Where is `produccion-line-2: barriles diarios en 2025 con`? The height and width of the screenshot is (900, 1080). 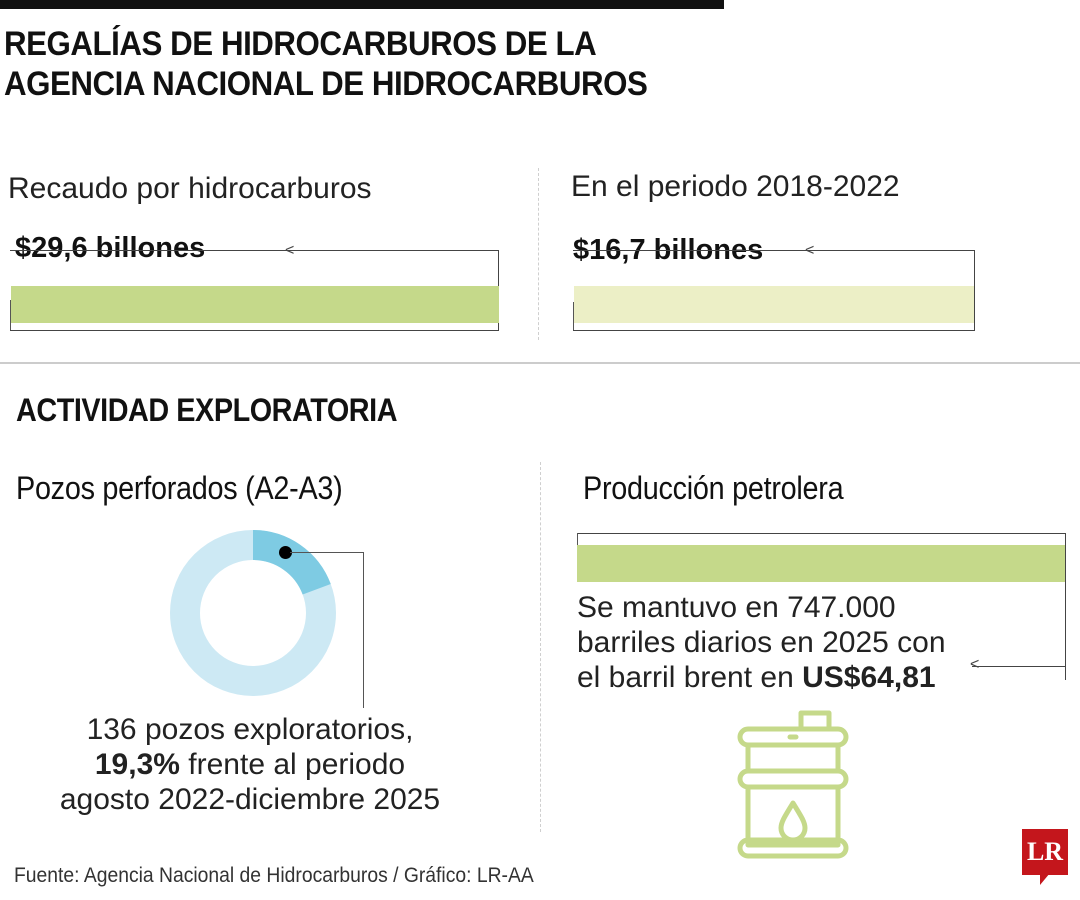
produccion-line-2: barriles diarios en 2025 con is located at coordinates (761, 642).